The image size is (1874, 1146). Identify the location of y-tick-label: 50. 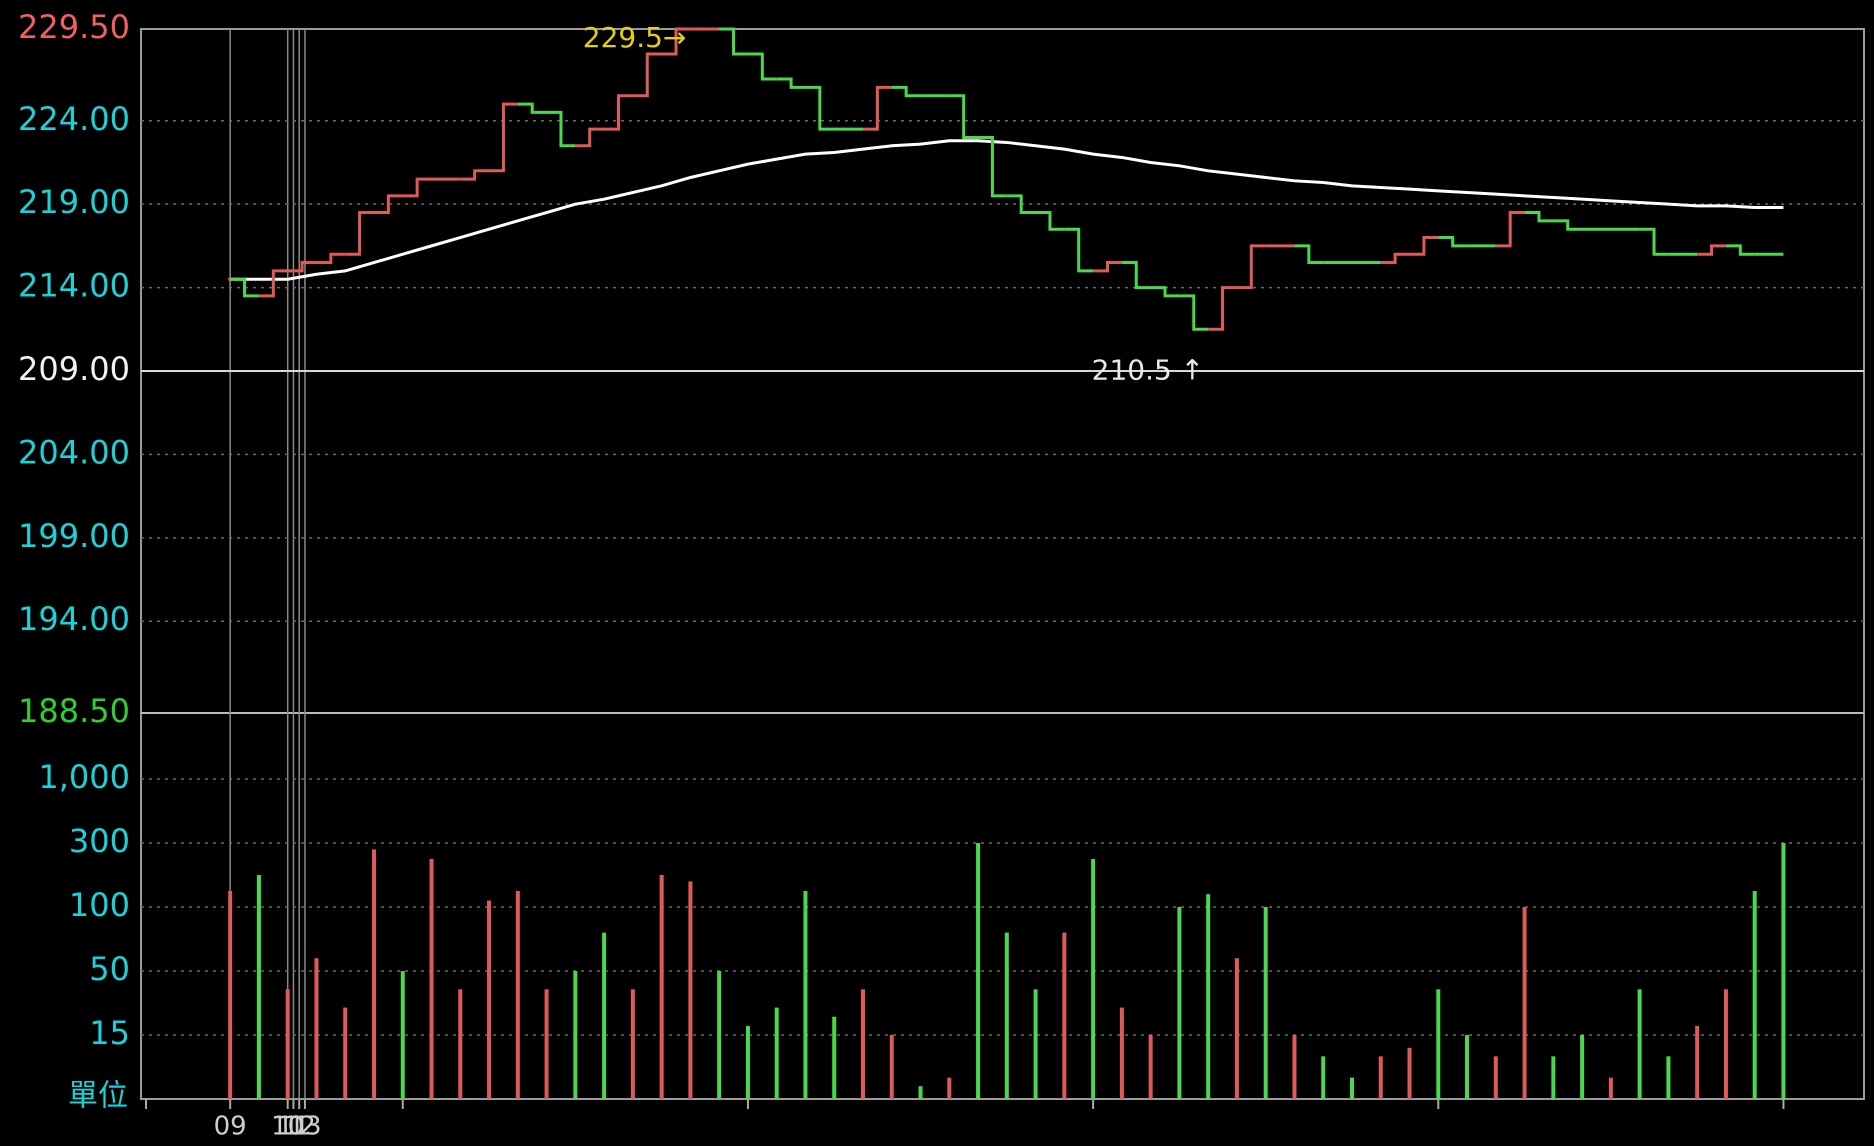
(109, 969).